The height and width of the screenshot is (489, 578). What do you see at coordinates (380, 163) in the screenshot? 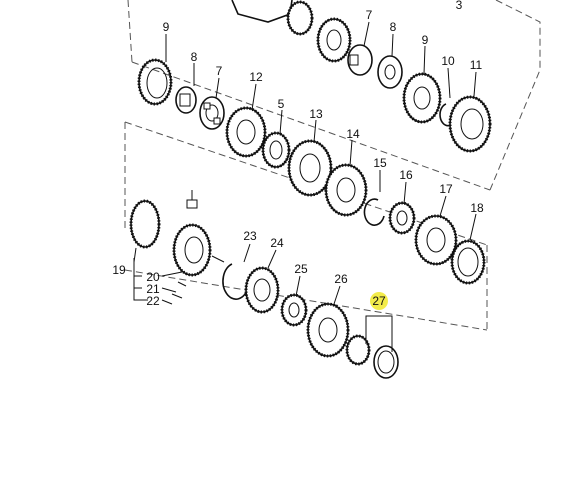
I see `callout-15: 15` at bounding box center [380, 163].